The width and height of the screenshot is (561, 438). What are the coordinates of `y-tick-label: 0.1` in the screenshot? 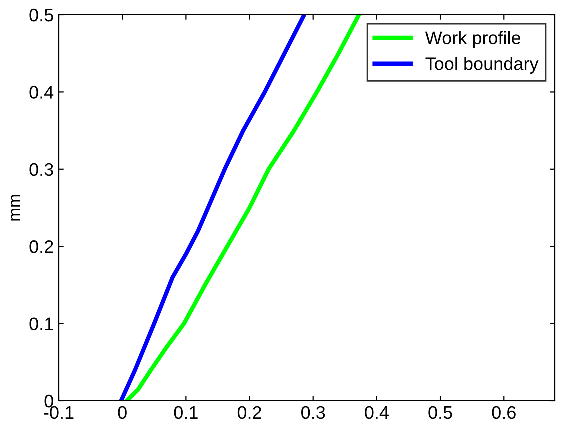 It's located at (42, 324).